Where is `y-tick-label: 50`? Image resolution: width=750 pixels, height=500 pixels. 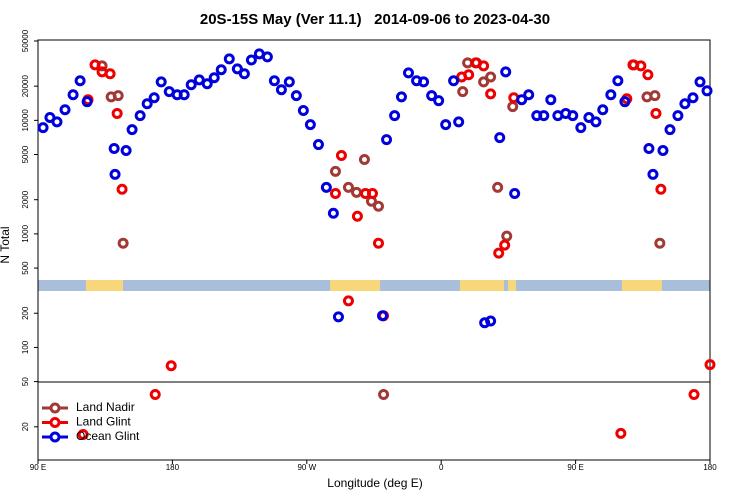 y-tick-label: 50 is located at coordinates (25, 381).